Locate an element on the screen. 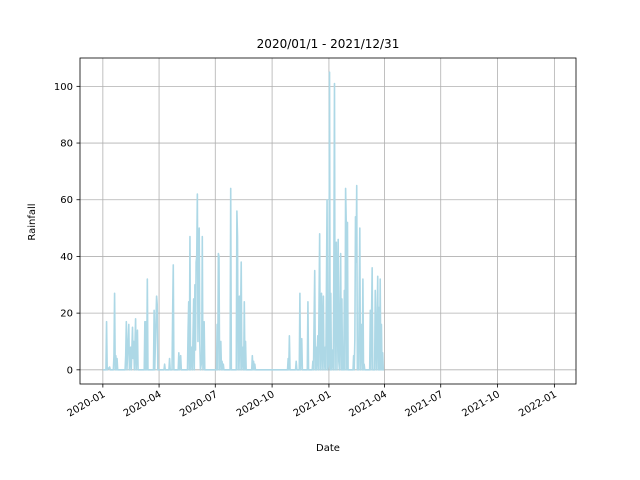  y-tick-label: 60 is located at coordinates (66, 200).